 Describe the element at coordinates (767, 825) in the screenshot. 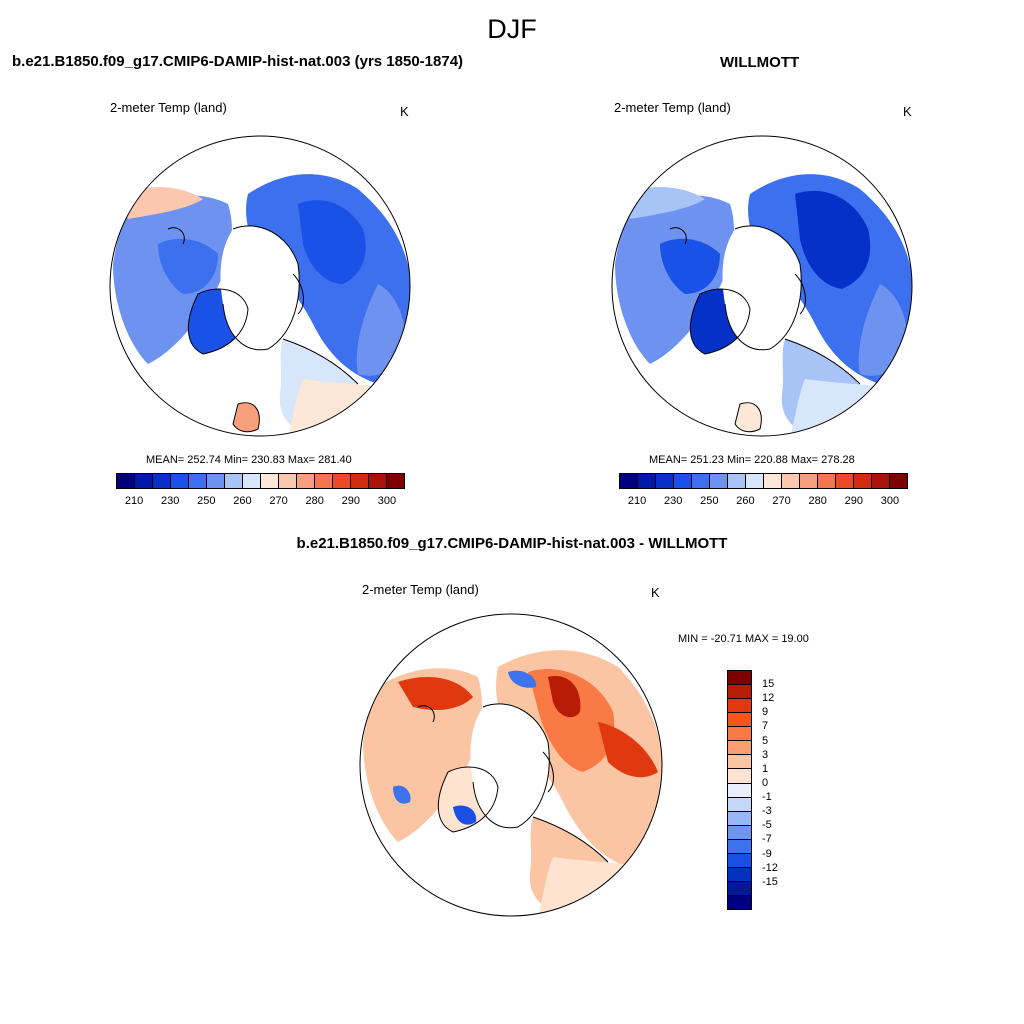

I see `colorbar-tick-label: -5` at that location.